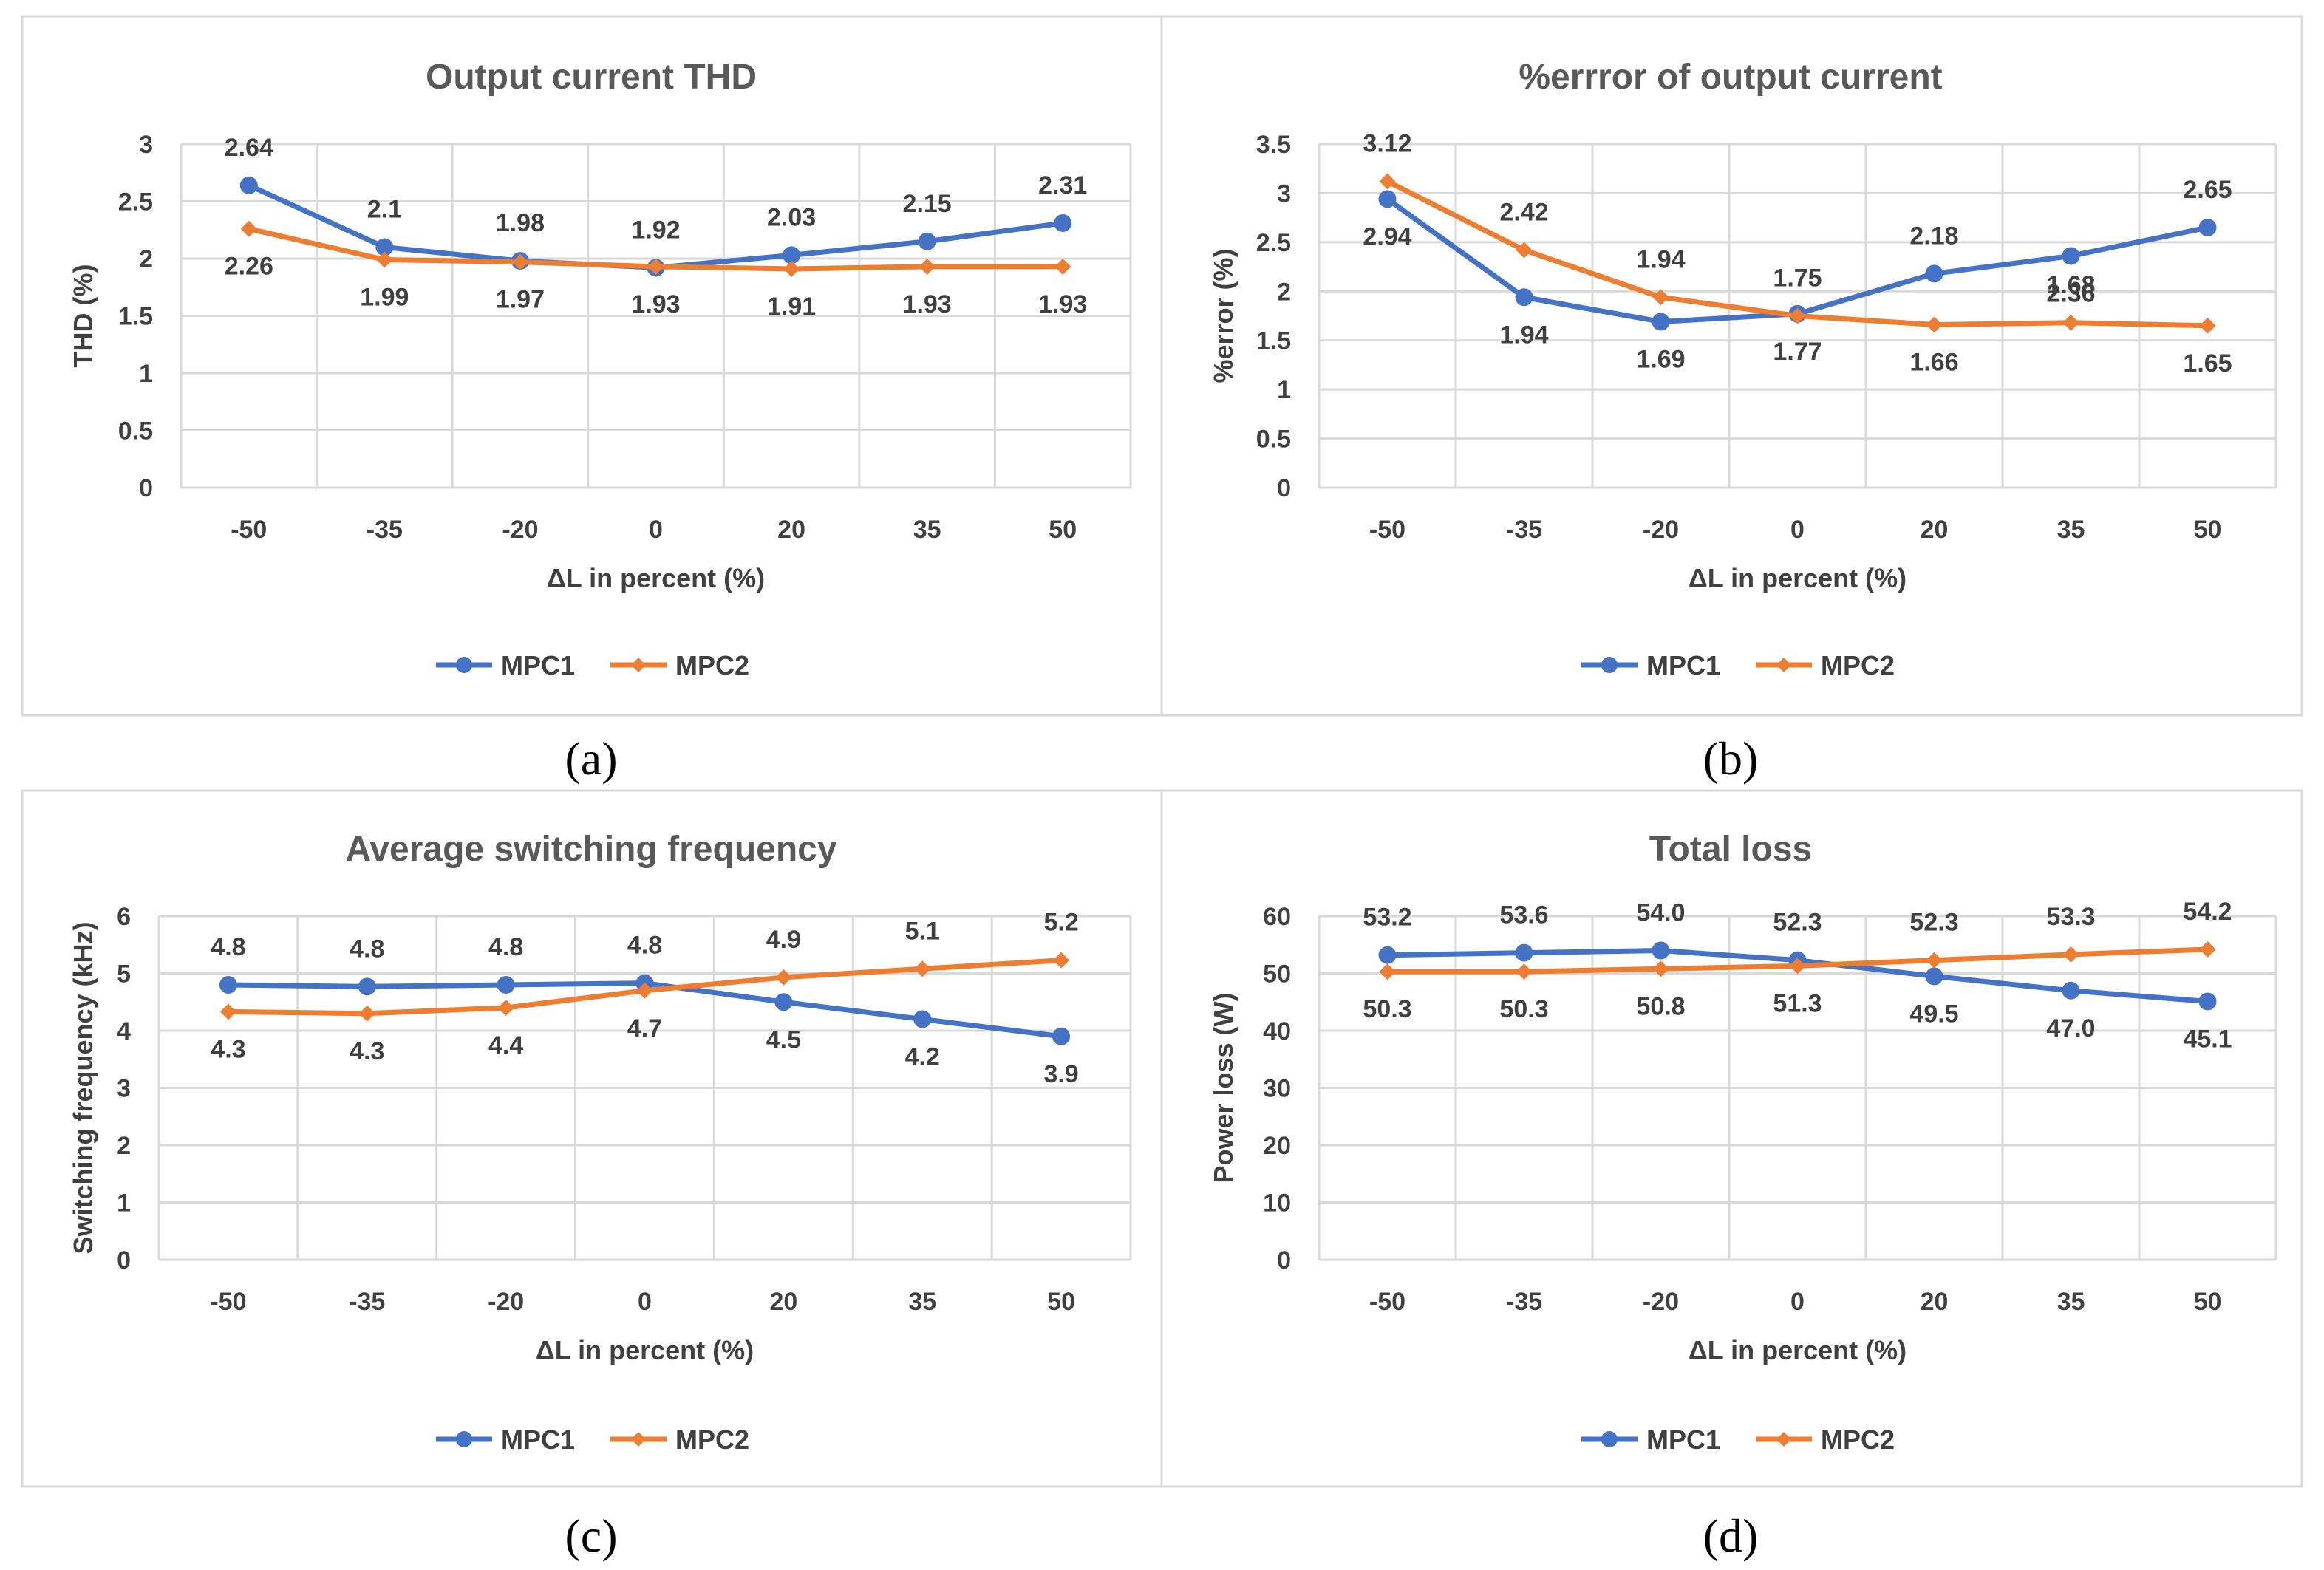 Image resolution: width=2324 pixels, height=1570 pixels. What do you see at coordinates (1062, 185) in the screenshot?
I see `data-label-mpc1: 2.31` at bounding box center [1062, 185].